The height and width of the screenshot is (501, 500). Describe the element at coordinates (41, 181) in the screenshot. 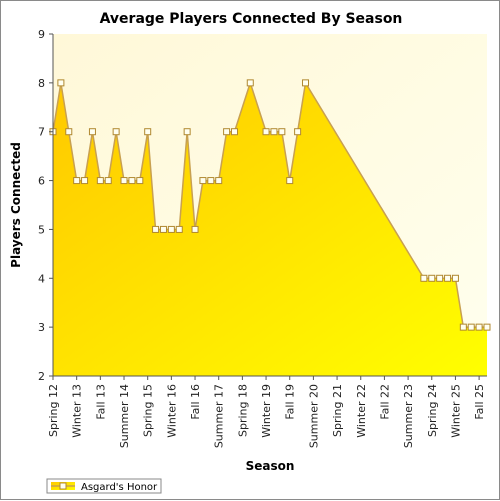

I see `y-tick-label: 6` at that location.